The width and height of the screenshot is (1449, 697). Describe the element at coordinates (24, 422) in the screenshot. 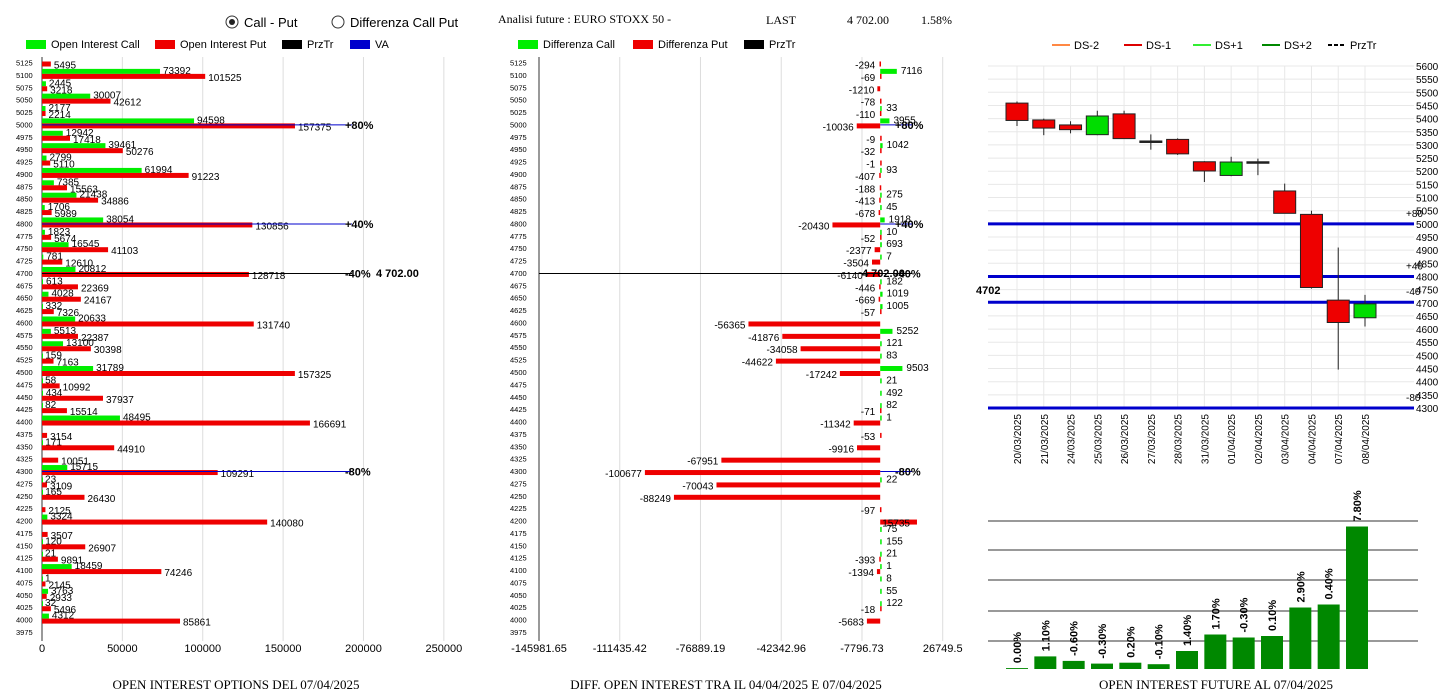

I see `strike-label: 4400` at that location.